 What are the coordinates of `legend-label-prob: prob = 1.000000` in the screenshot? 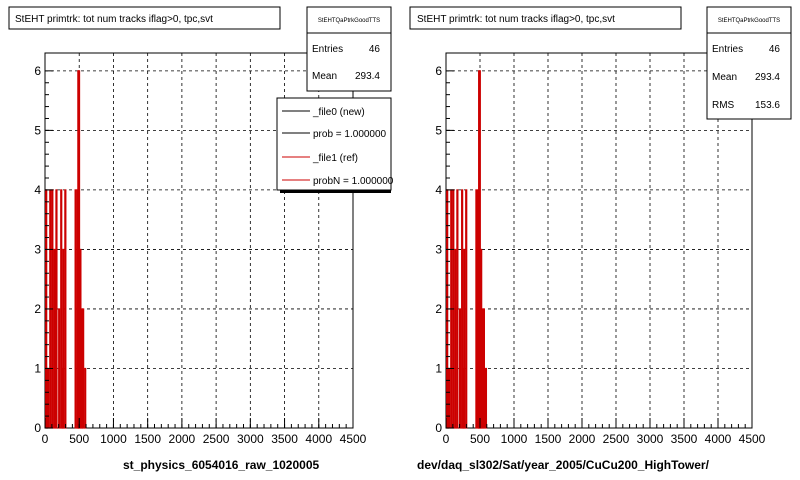 It's located at (350, 134).